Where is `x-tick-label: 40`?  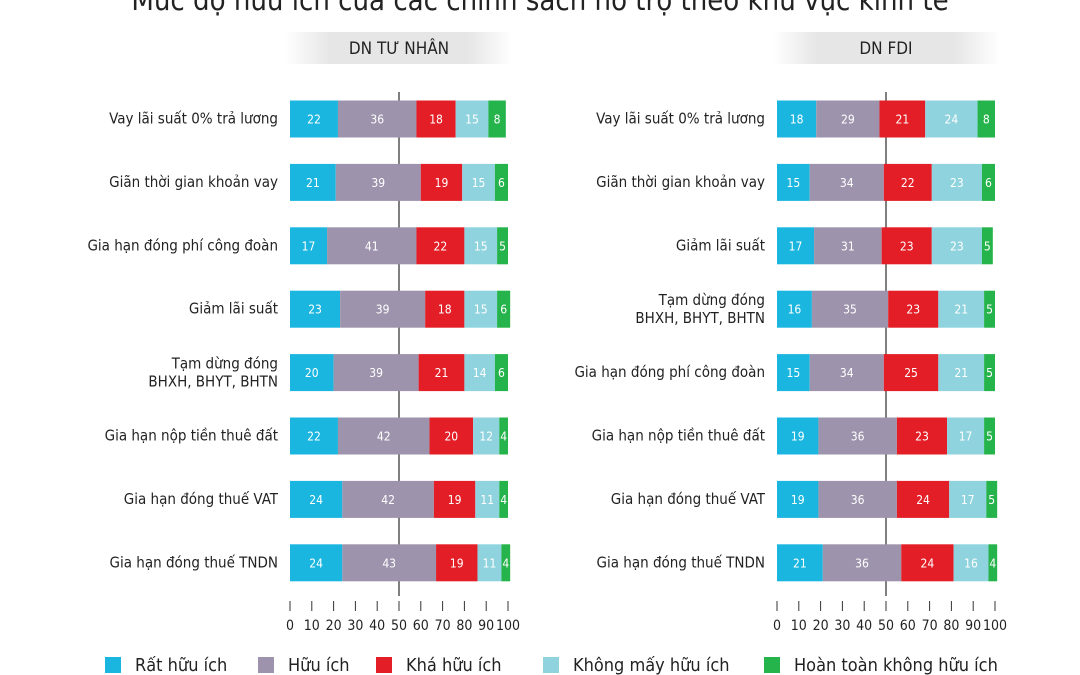 x-tick-label: 40 is located at coordinates (864, 626).